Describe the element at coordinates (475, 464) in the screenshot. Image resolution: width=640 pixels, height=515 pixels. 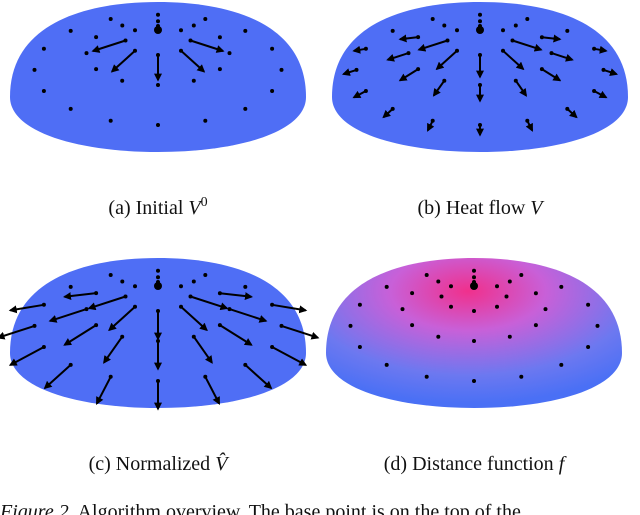
I see `caption-d: (d) Distance function f` at that location.